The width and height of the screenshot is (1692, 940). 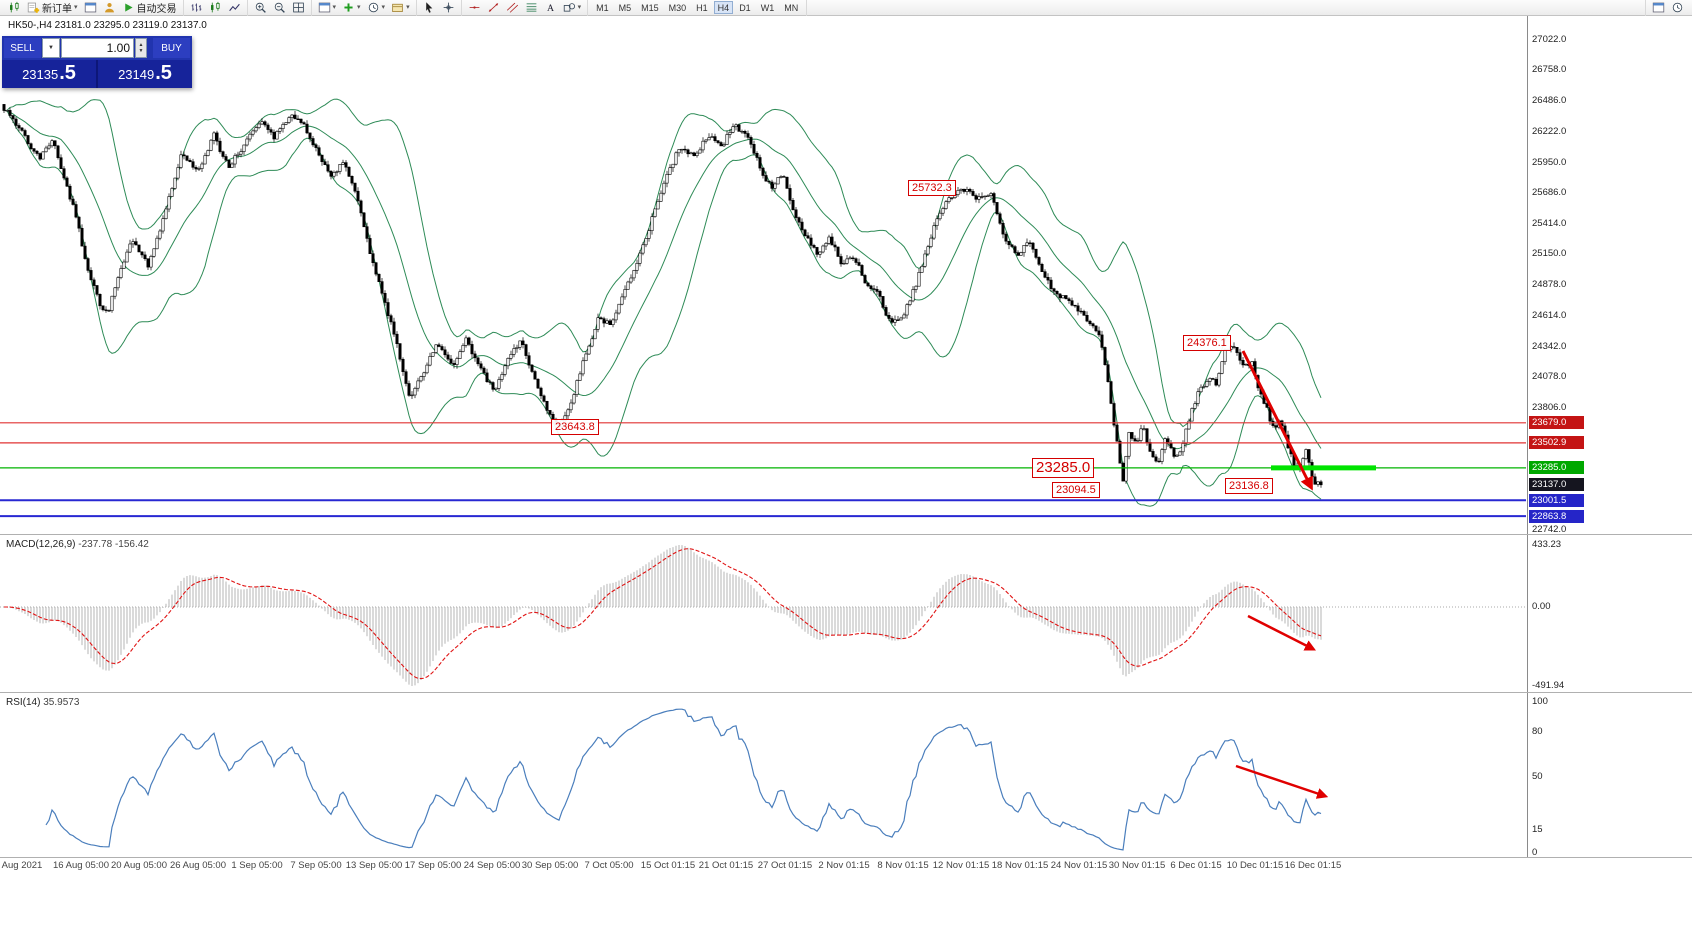 I want to click on box-icon, so click(x=397, y=7).